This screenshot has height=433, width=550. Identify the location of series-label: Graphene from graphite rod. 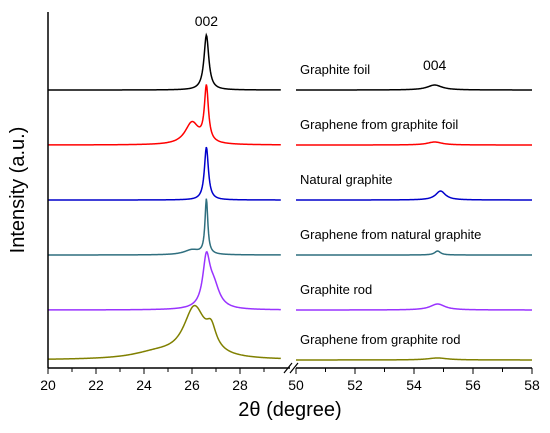
(380, 339).